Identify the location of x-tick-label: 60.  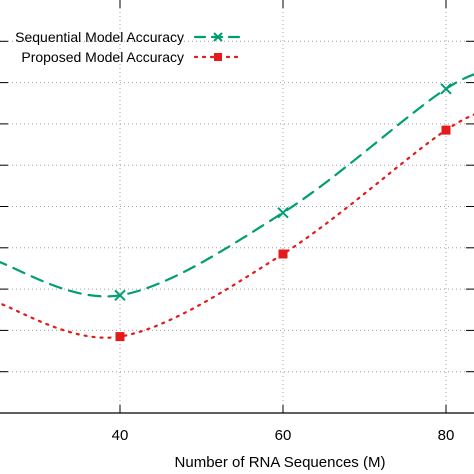
(283, 435).